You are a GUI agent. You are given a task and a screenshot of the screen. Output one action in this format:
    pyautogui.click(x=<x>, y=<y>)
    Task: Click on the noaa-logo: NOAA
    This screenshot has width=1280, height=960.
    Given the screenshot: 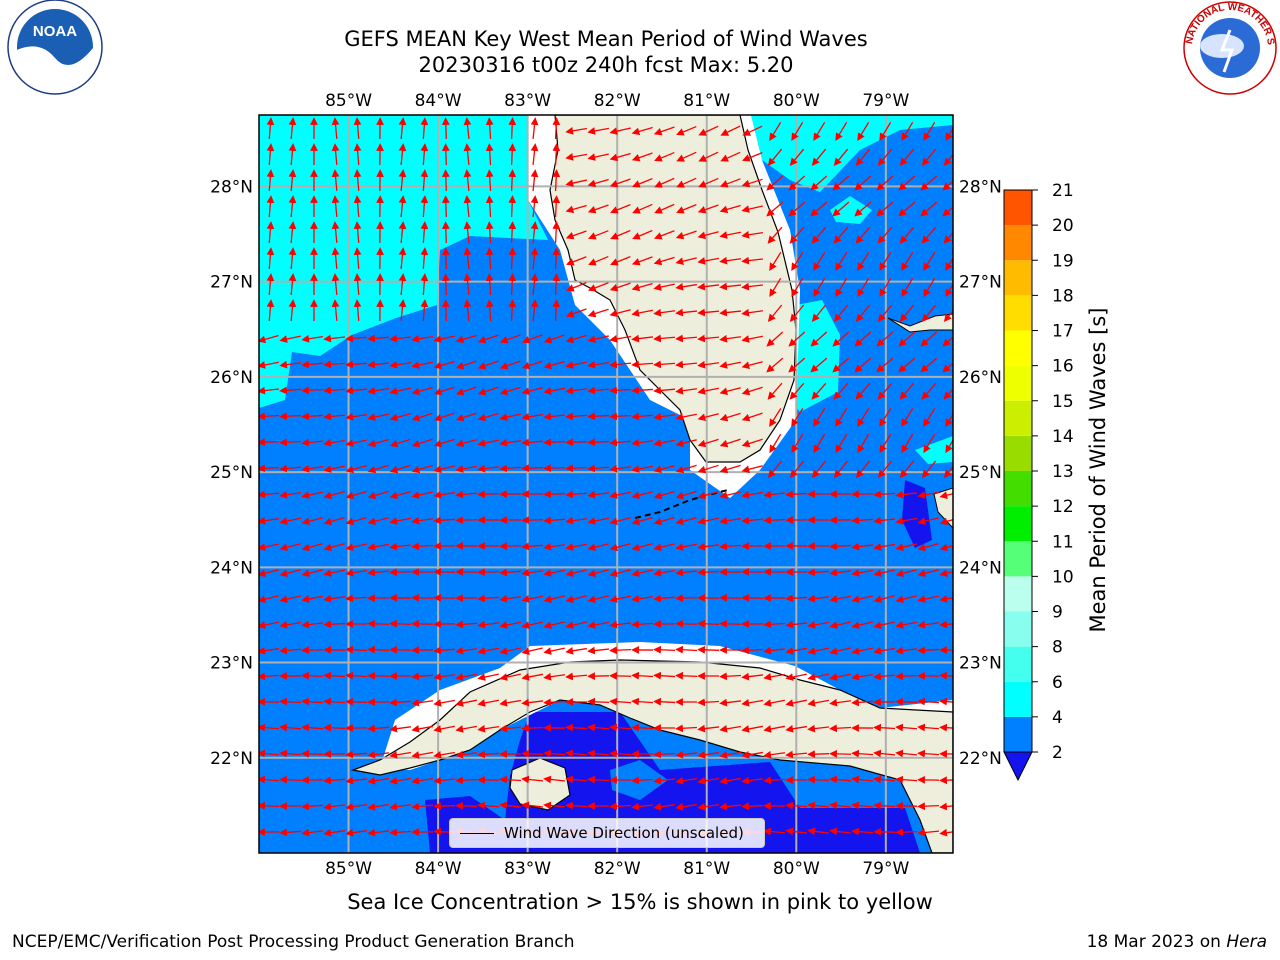 What is the action you would take?
    pyautogui.click(x=55, y=47)
    